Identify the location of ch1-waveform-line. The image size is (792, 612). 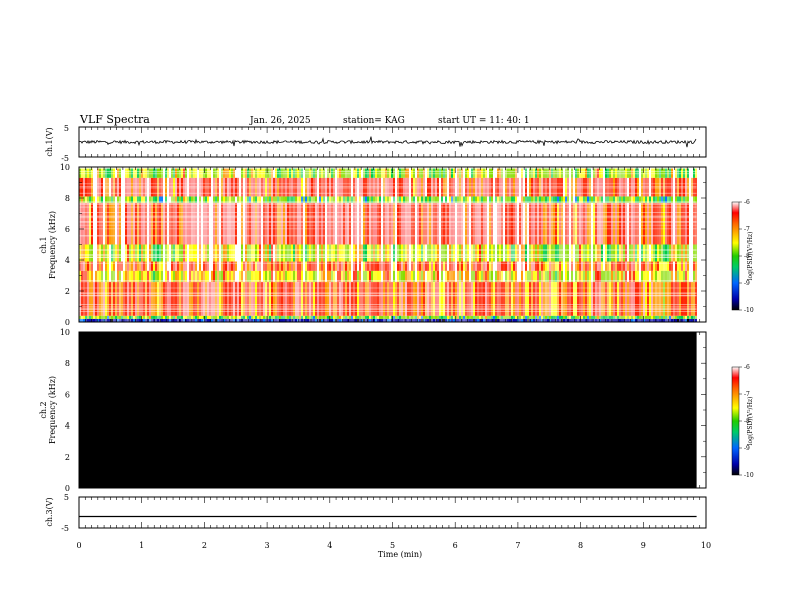
(387, 142).